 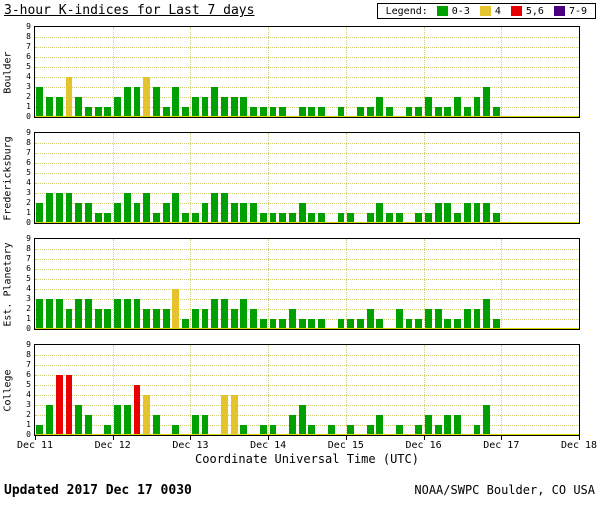 What do you see at coordinates (28, 86) in the screenshot?
I see `y-tick-label: 3` at bounding box center [28, 86].